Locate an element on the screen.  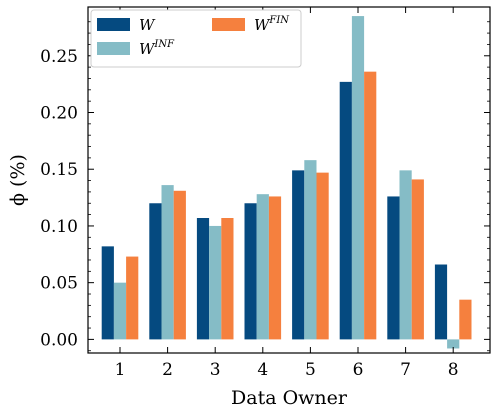
legend-label: W is located at coordinates (147, 25).